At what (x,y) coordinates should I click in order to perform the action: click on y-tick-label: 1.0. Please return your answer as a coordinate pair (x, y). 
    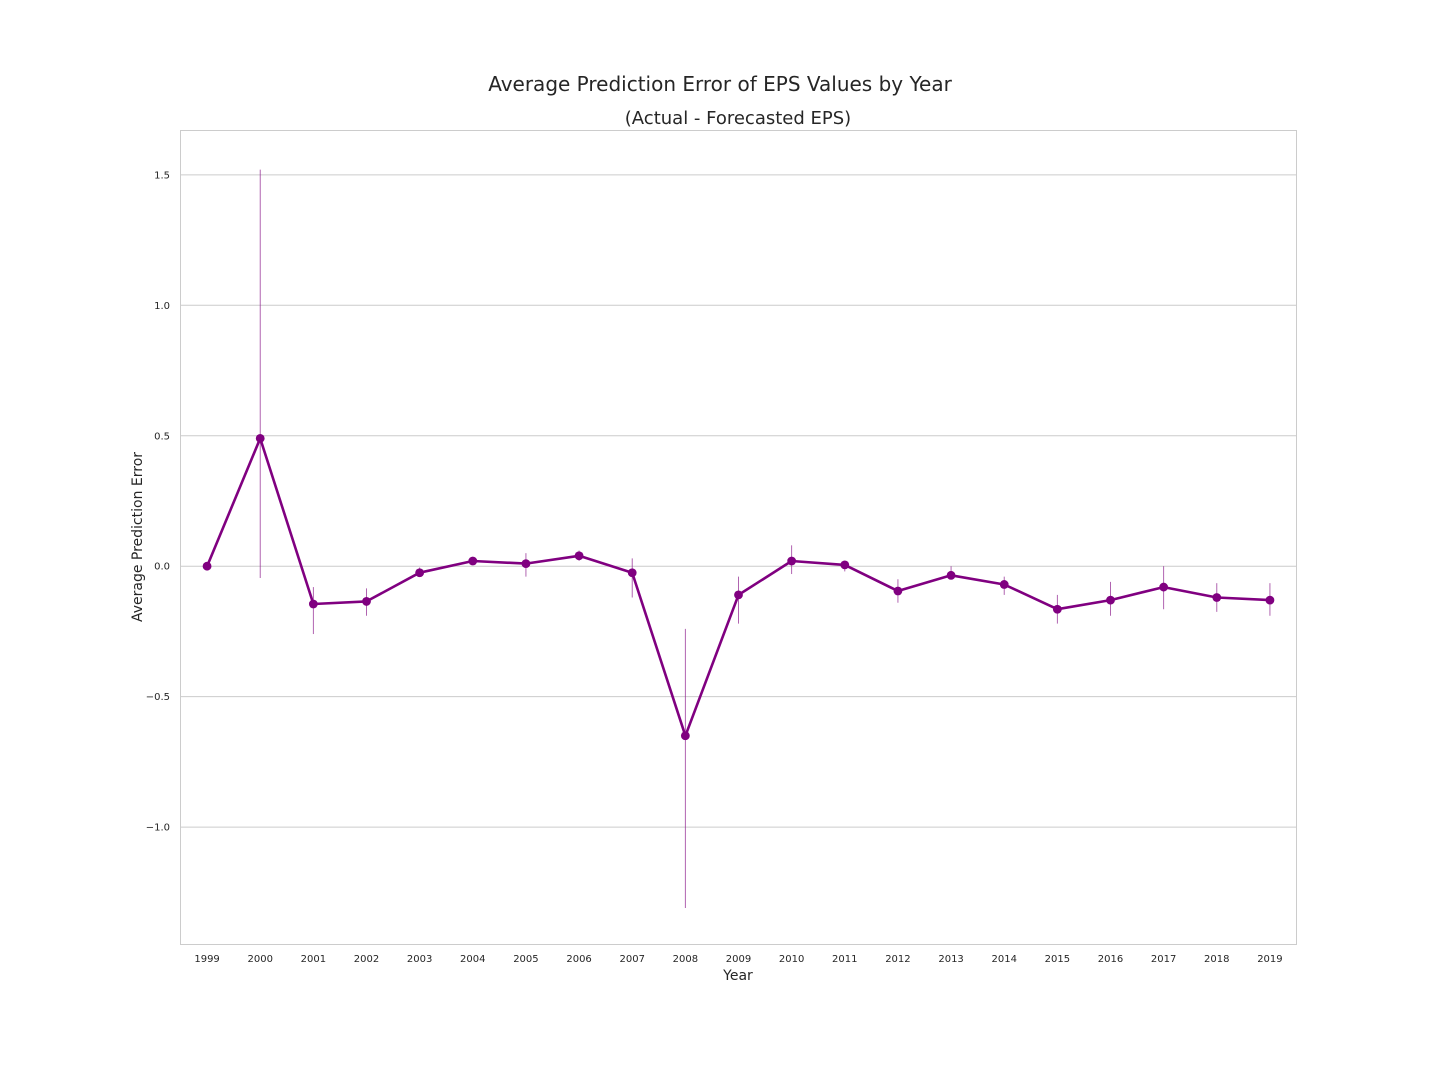
    Looking at the image, I should click on (162, 306).